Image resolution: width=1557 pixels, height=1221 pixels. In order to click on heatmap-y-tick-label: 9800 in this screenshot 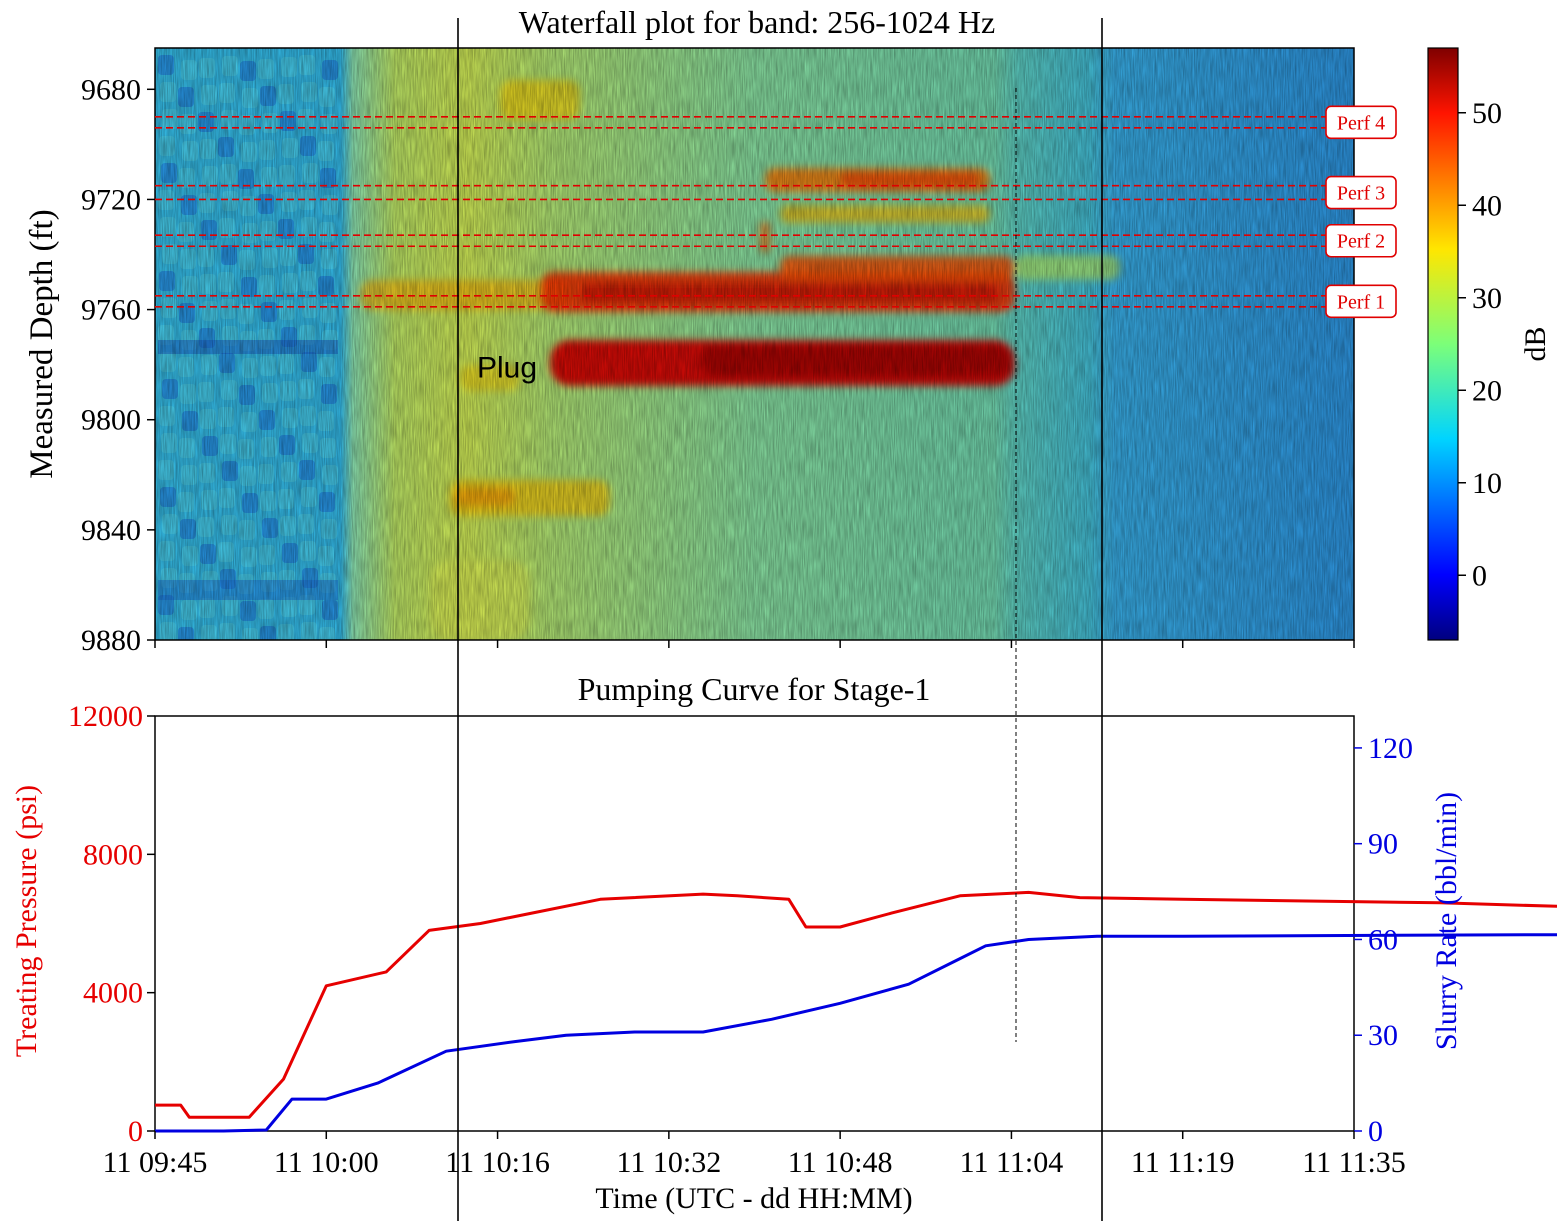, I will do `click(111, 420)`.